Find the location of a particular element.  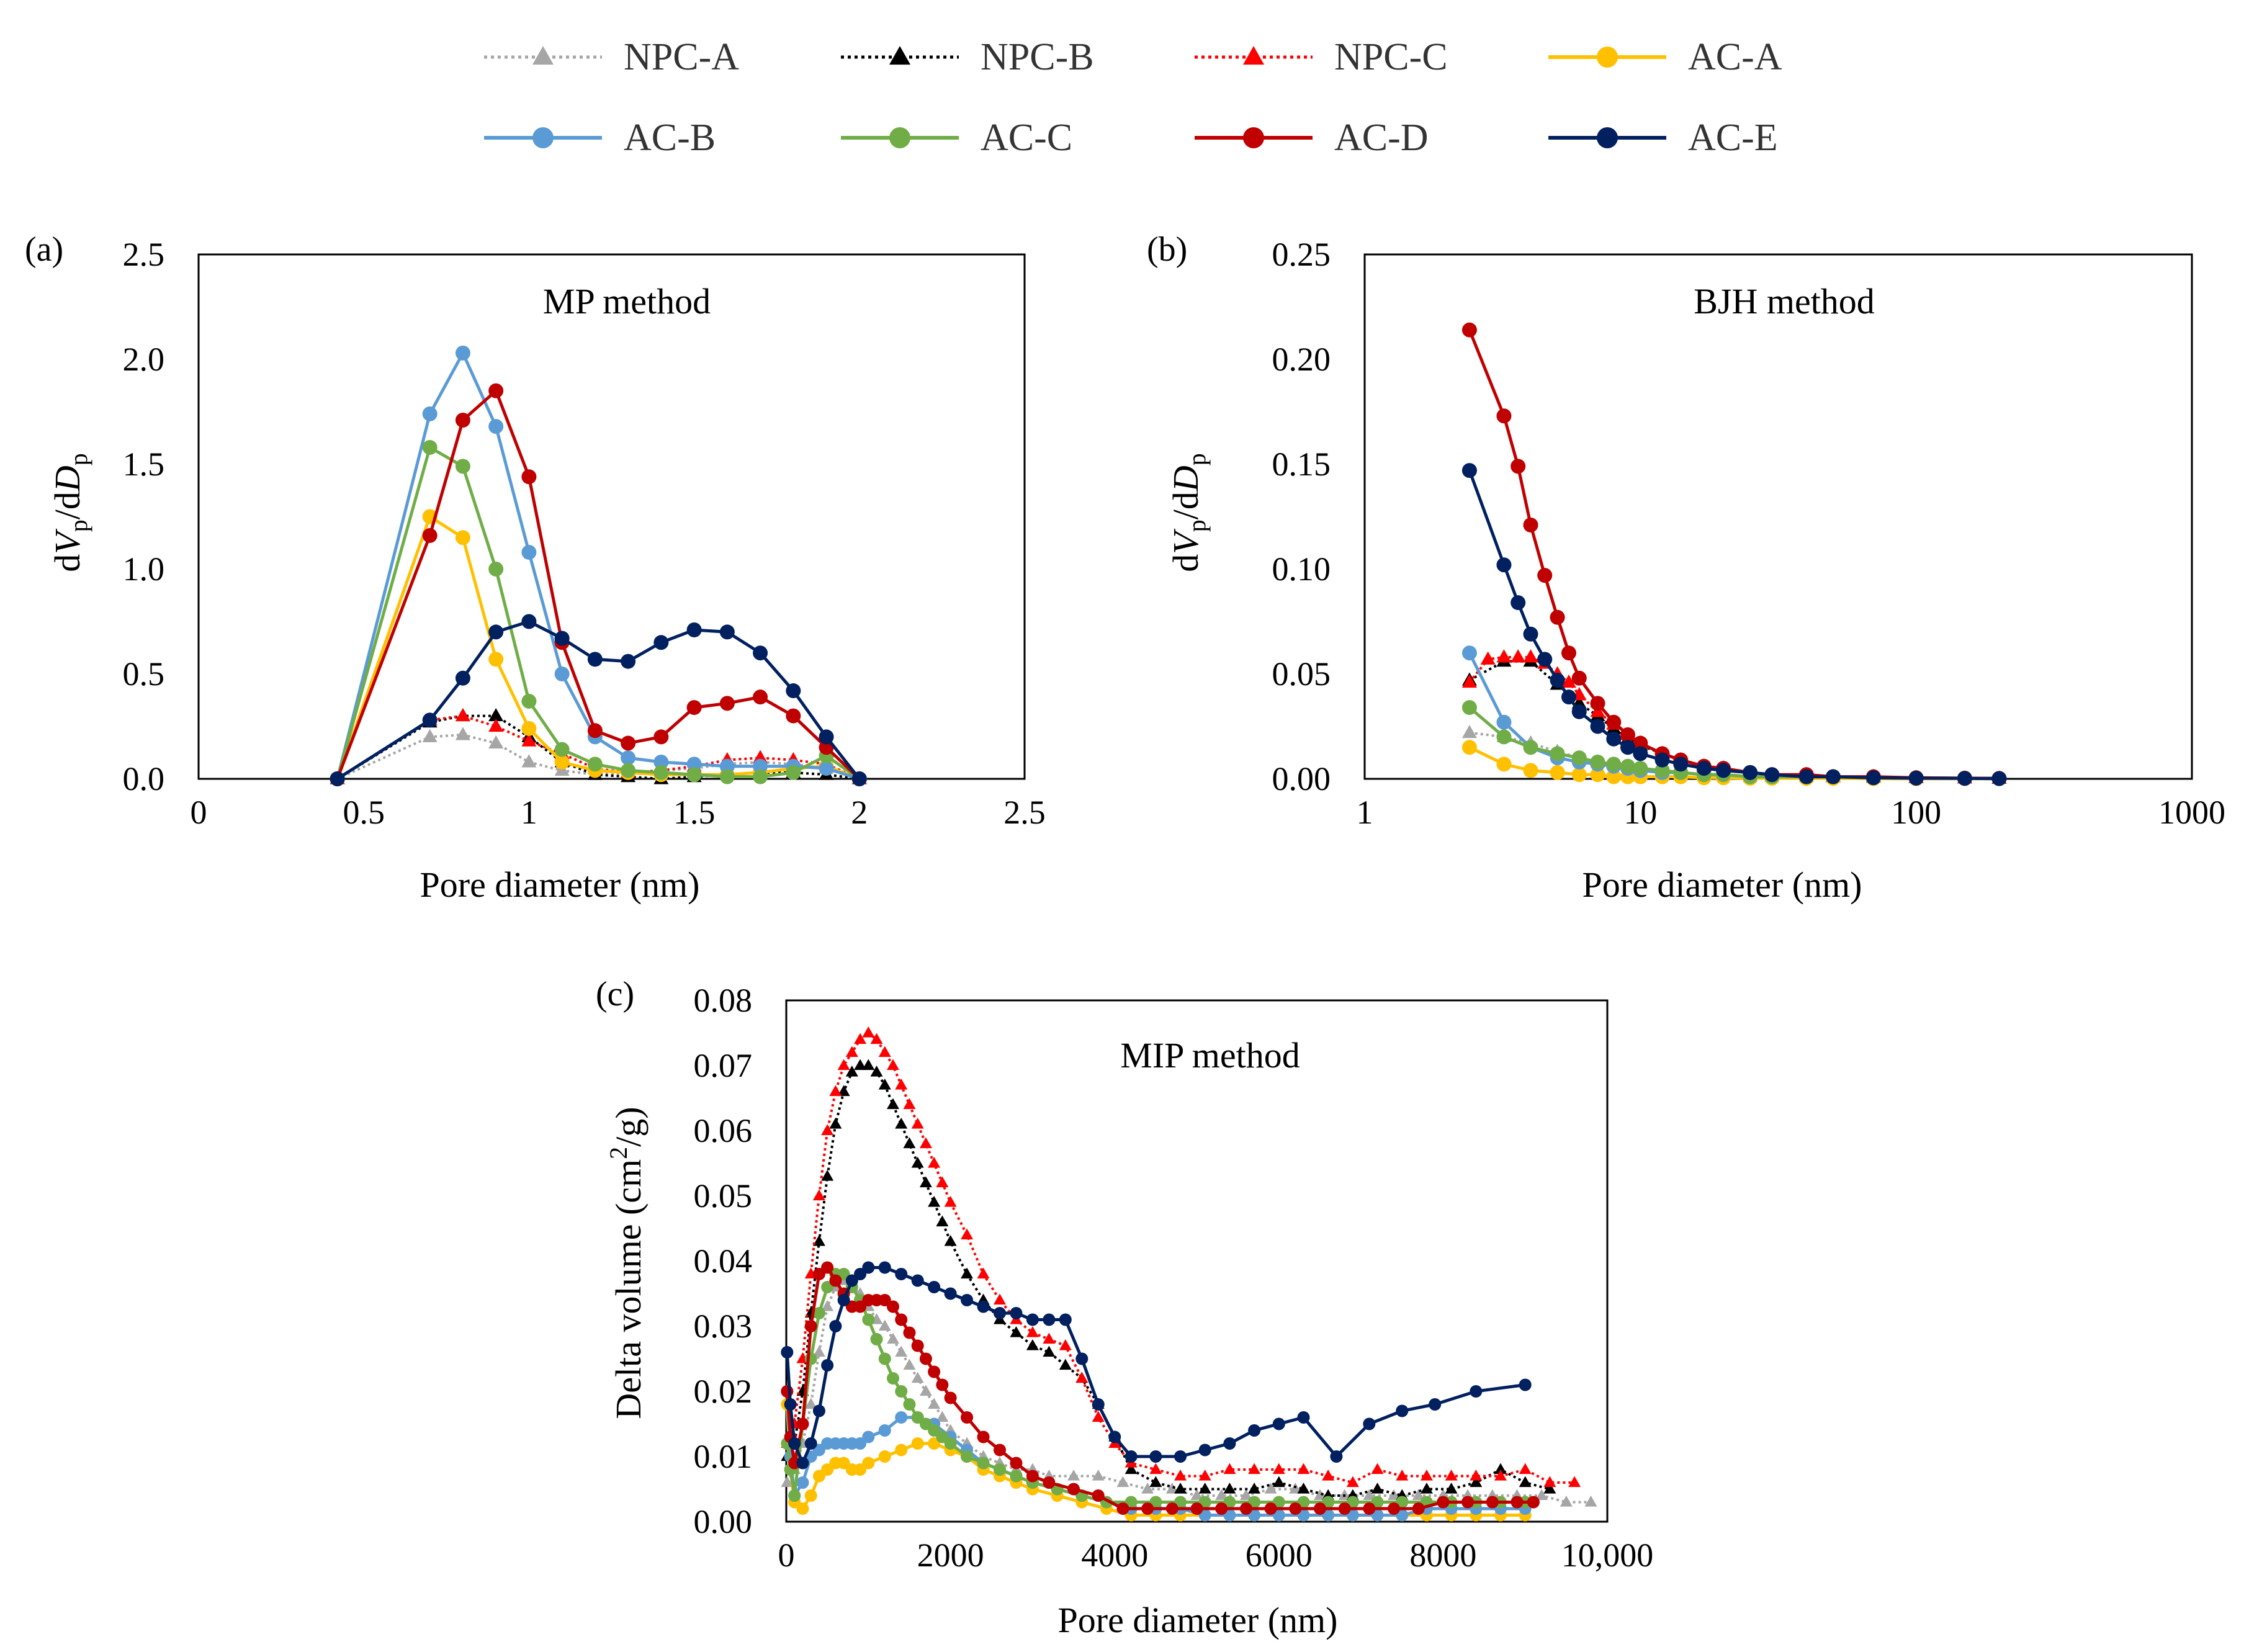

series-npc-b is located at coordinates (1168, 1280).